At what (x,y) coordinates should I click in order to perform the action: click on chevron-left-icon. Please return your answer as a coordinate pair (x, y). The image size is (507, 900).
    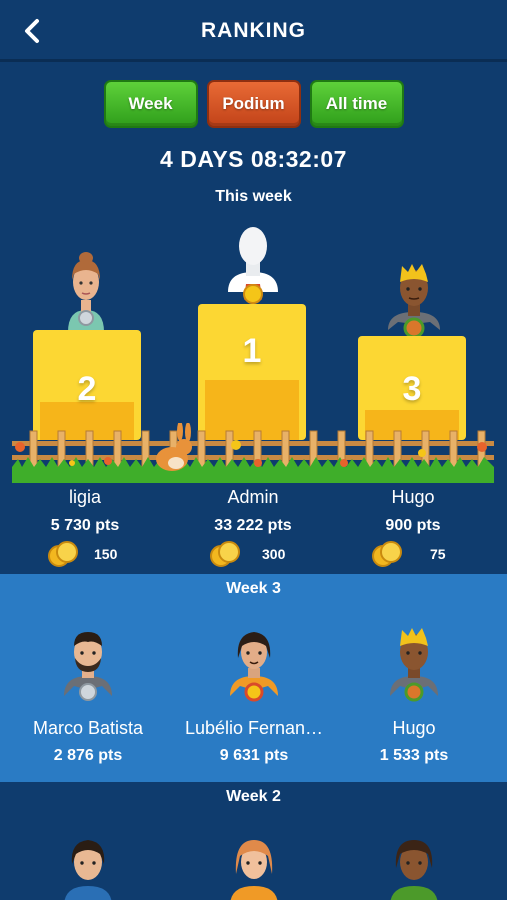
    Looking at the image, I should click on (32, 31).